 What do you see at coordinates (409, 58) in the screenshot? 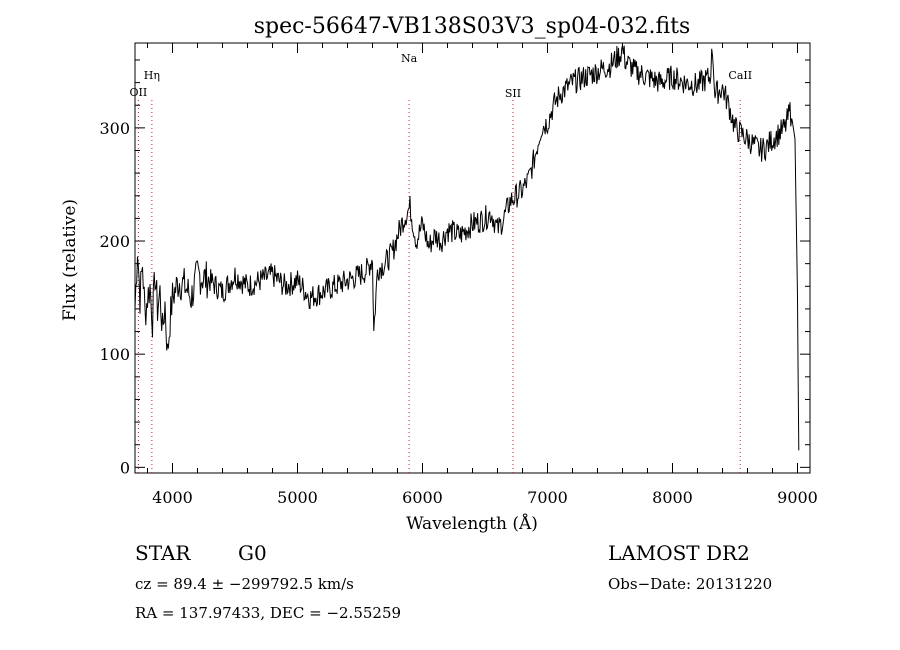
I see `feature-label: Na` at bounding box center [409, 58].